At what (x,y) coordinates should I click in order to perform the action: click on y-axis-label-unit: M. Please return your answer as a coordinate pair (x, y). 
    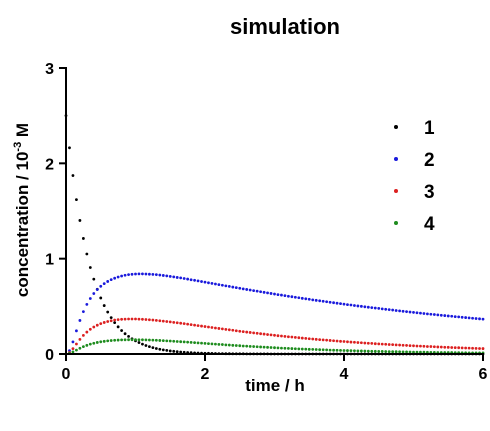
    Looking at the image, I should click on (22, 132).